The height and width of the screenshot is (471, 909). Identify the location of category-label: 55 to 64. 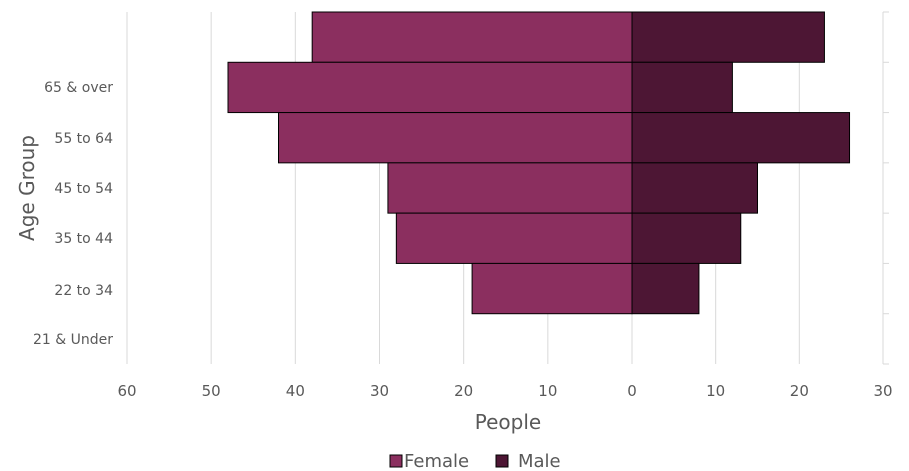
(83, 139).